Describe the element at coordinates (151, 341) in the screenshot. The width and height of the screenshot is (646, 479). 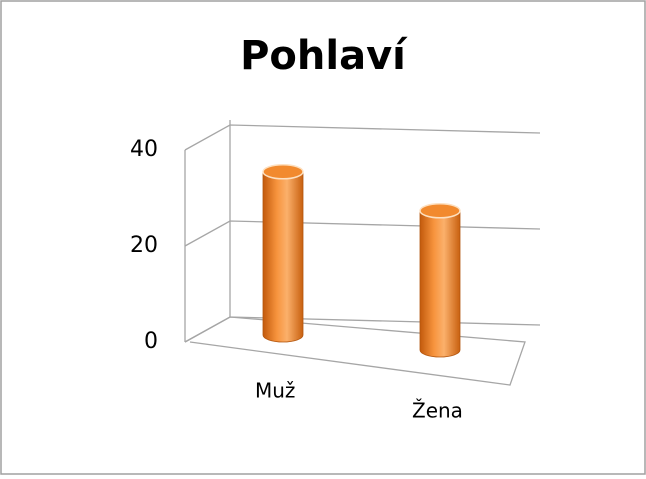
I see `y-tick-label: 0` at that location.